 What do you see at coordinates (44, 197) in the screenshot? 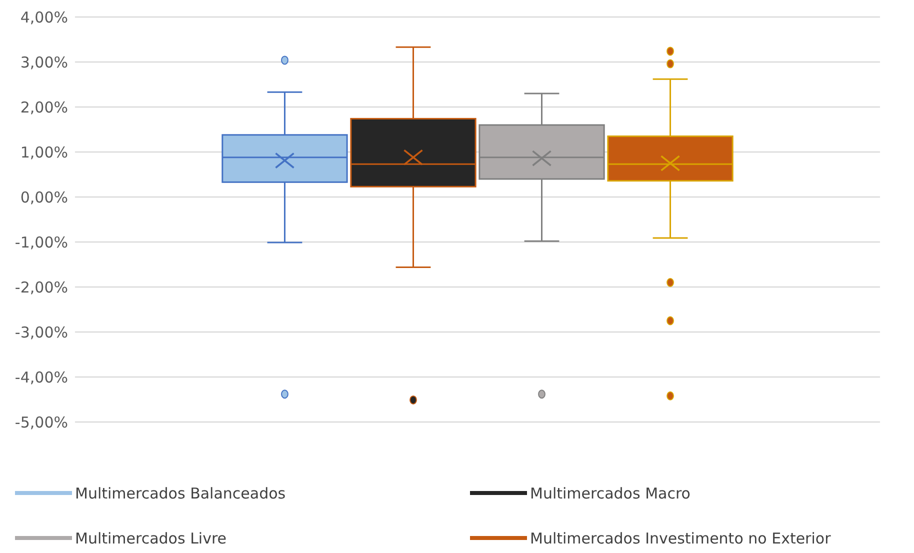
I see `y-tick-label: 0,00%` at bounding box center [44, 197].